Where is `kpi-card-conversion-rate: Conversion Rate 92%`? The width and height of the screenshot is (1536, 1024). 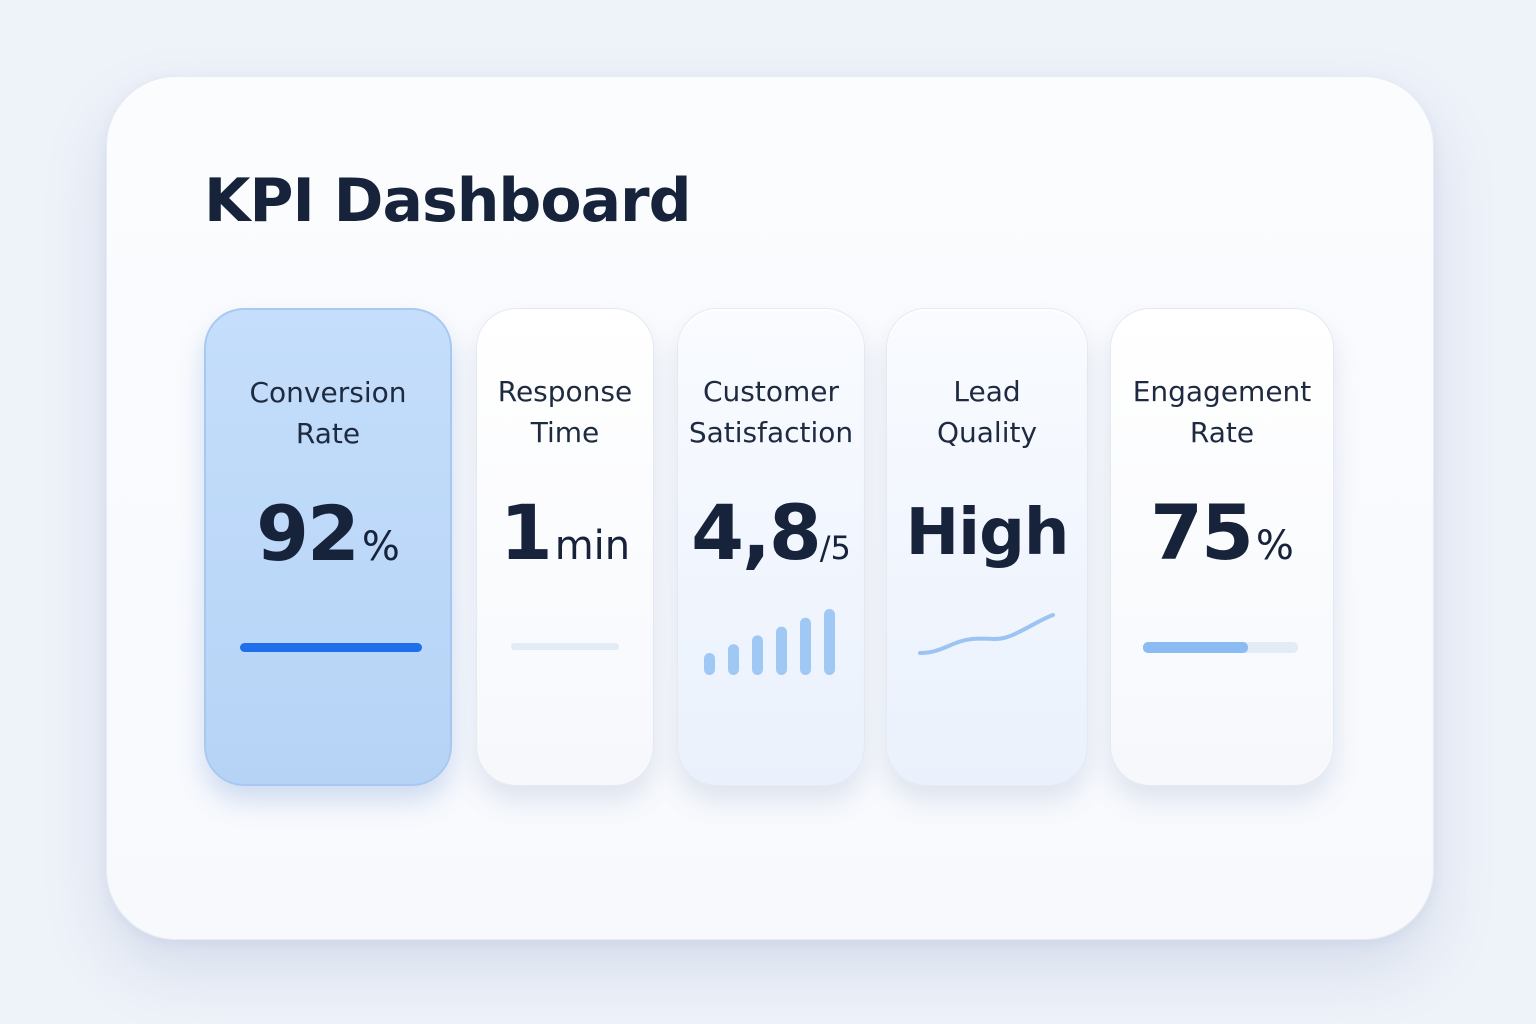
kpi-card-conversion-rate: Conversion Rate 92% is located at coordinates (328, 547).